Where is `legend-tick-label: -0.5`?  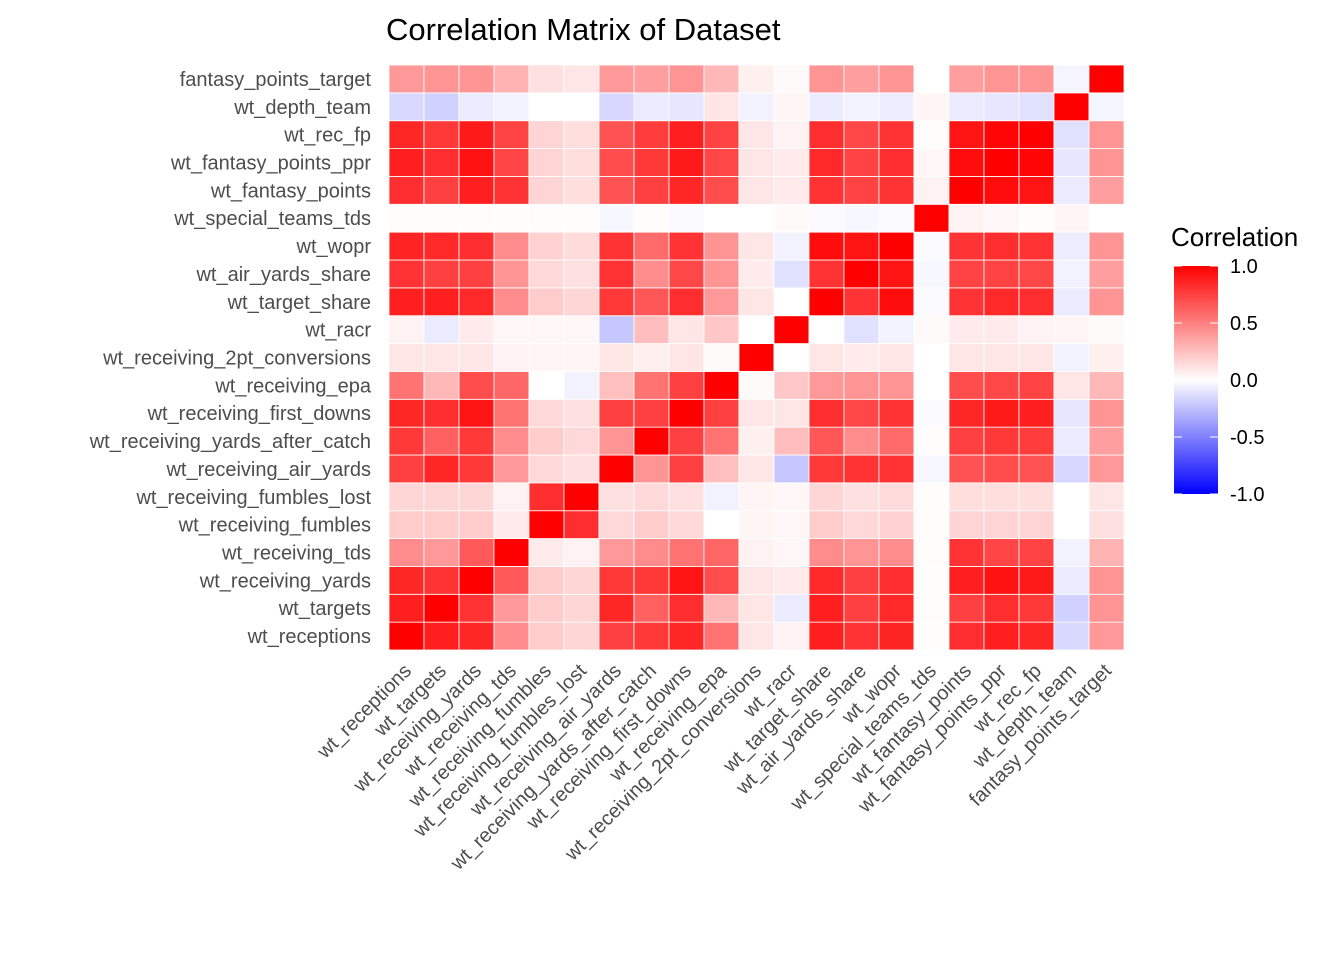 legend-tick-label: -0.5 is located at coordinates (1247, 438).